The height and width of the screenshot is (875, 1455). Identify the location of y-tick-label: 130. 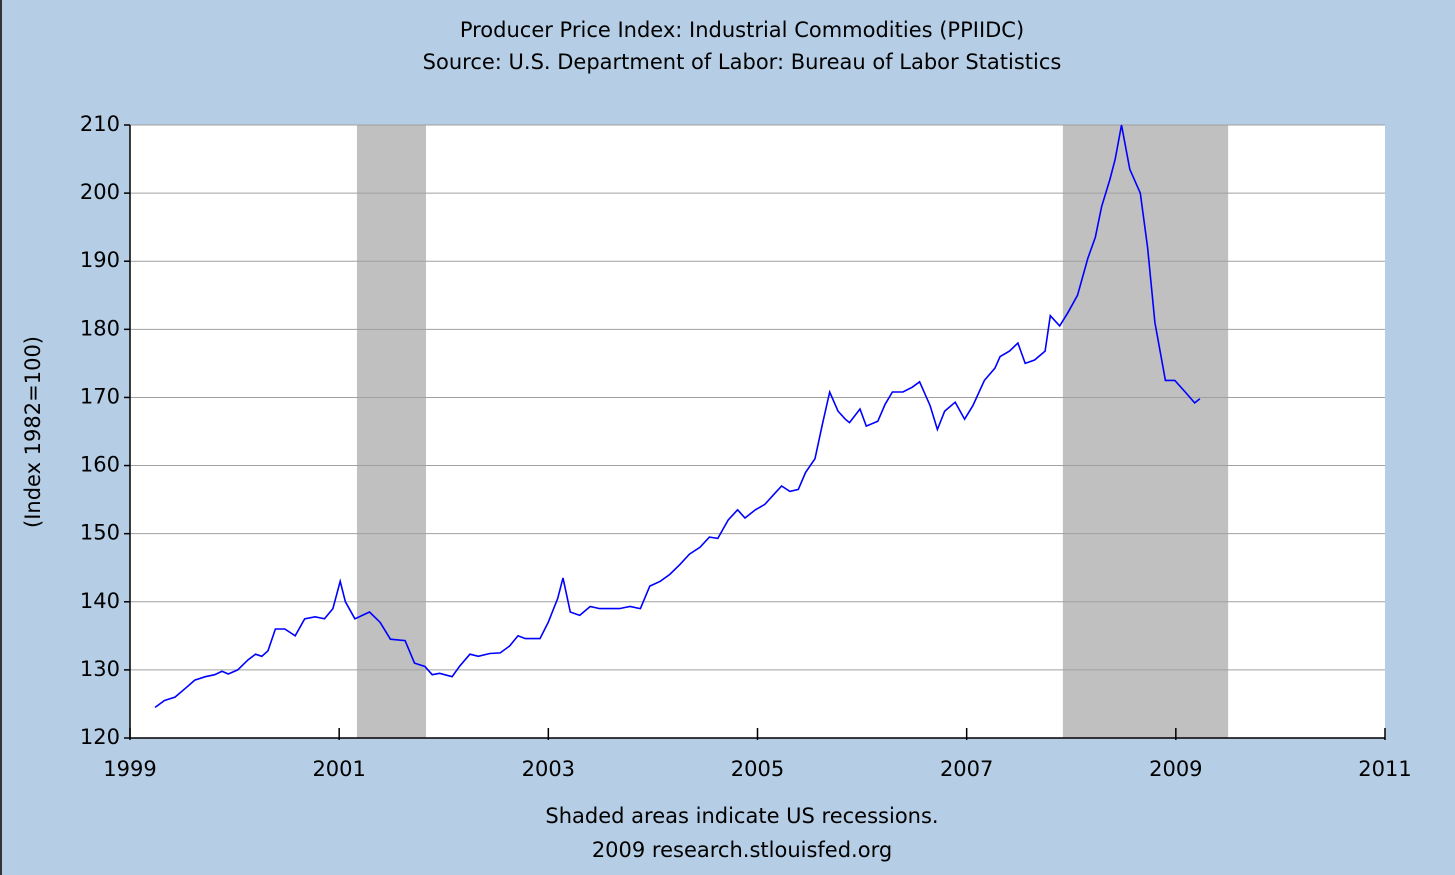
(100, 669).